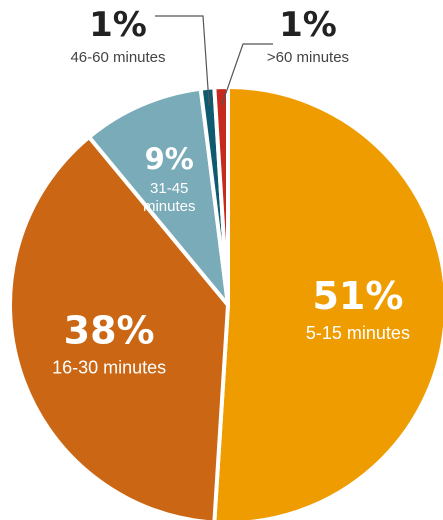 This screenshot has height=520, width=443. I want to click on slice-category-label: 46-60 minutes, so click(117, 57).